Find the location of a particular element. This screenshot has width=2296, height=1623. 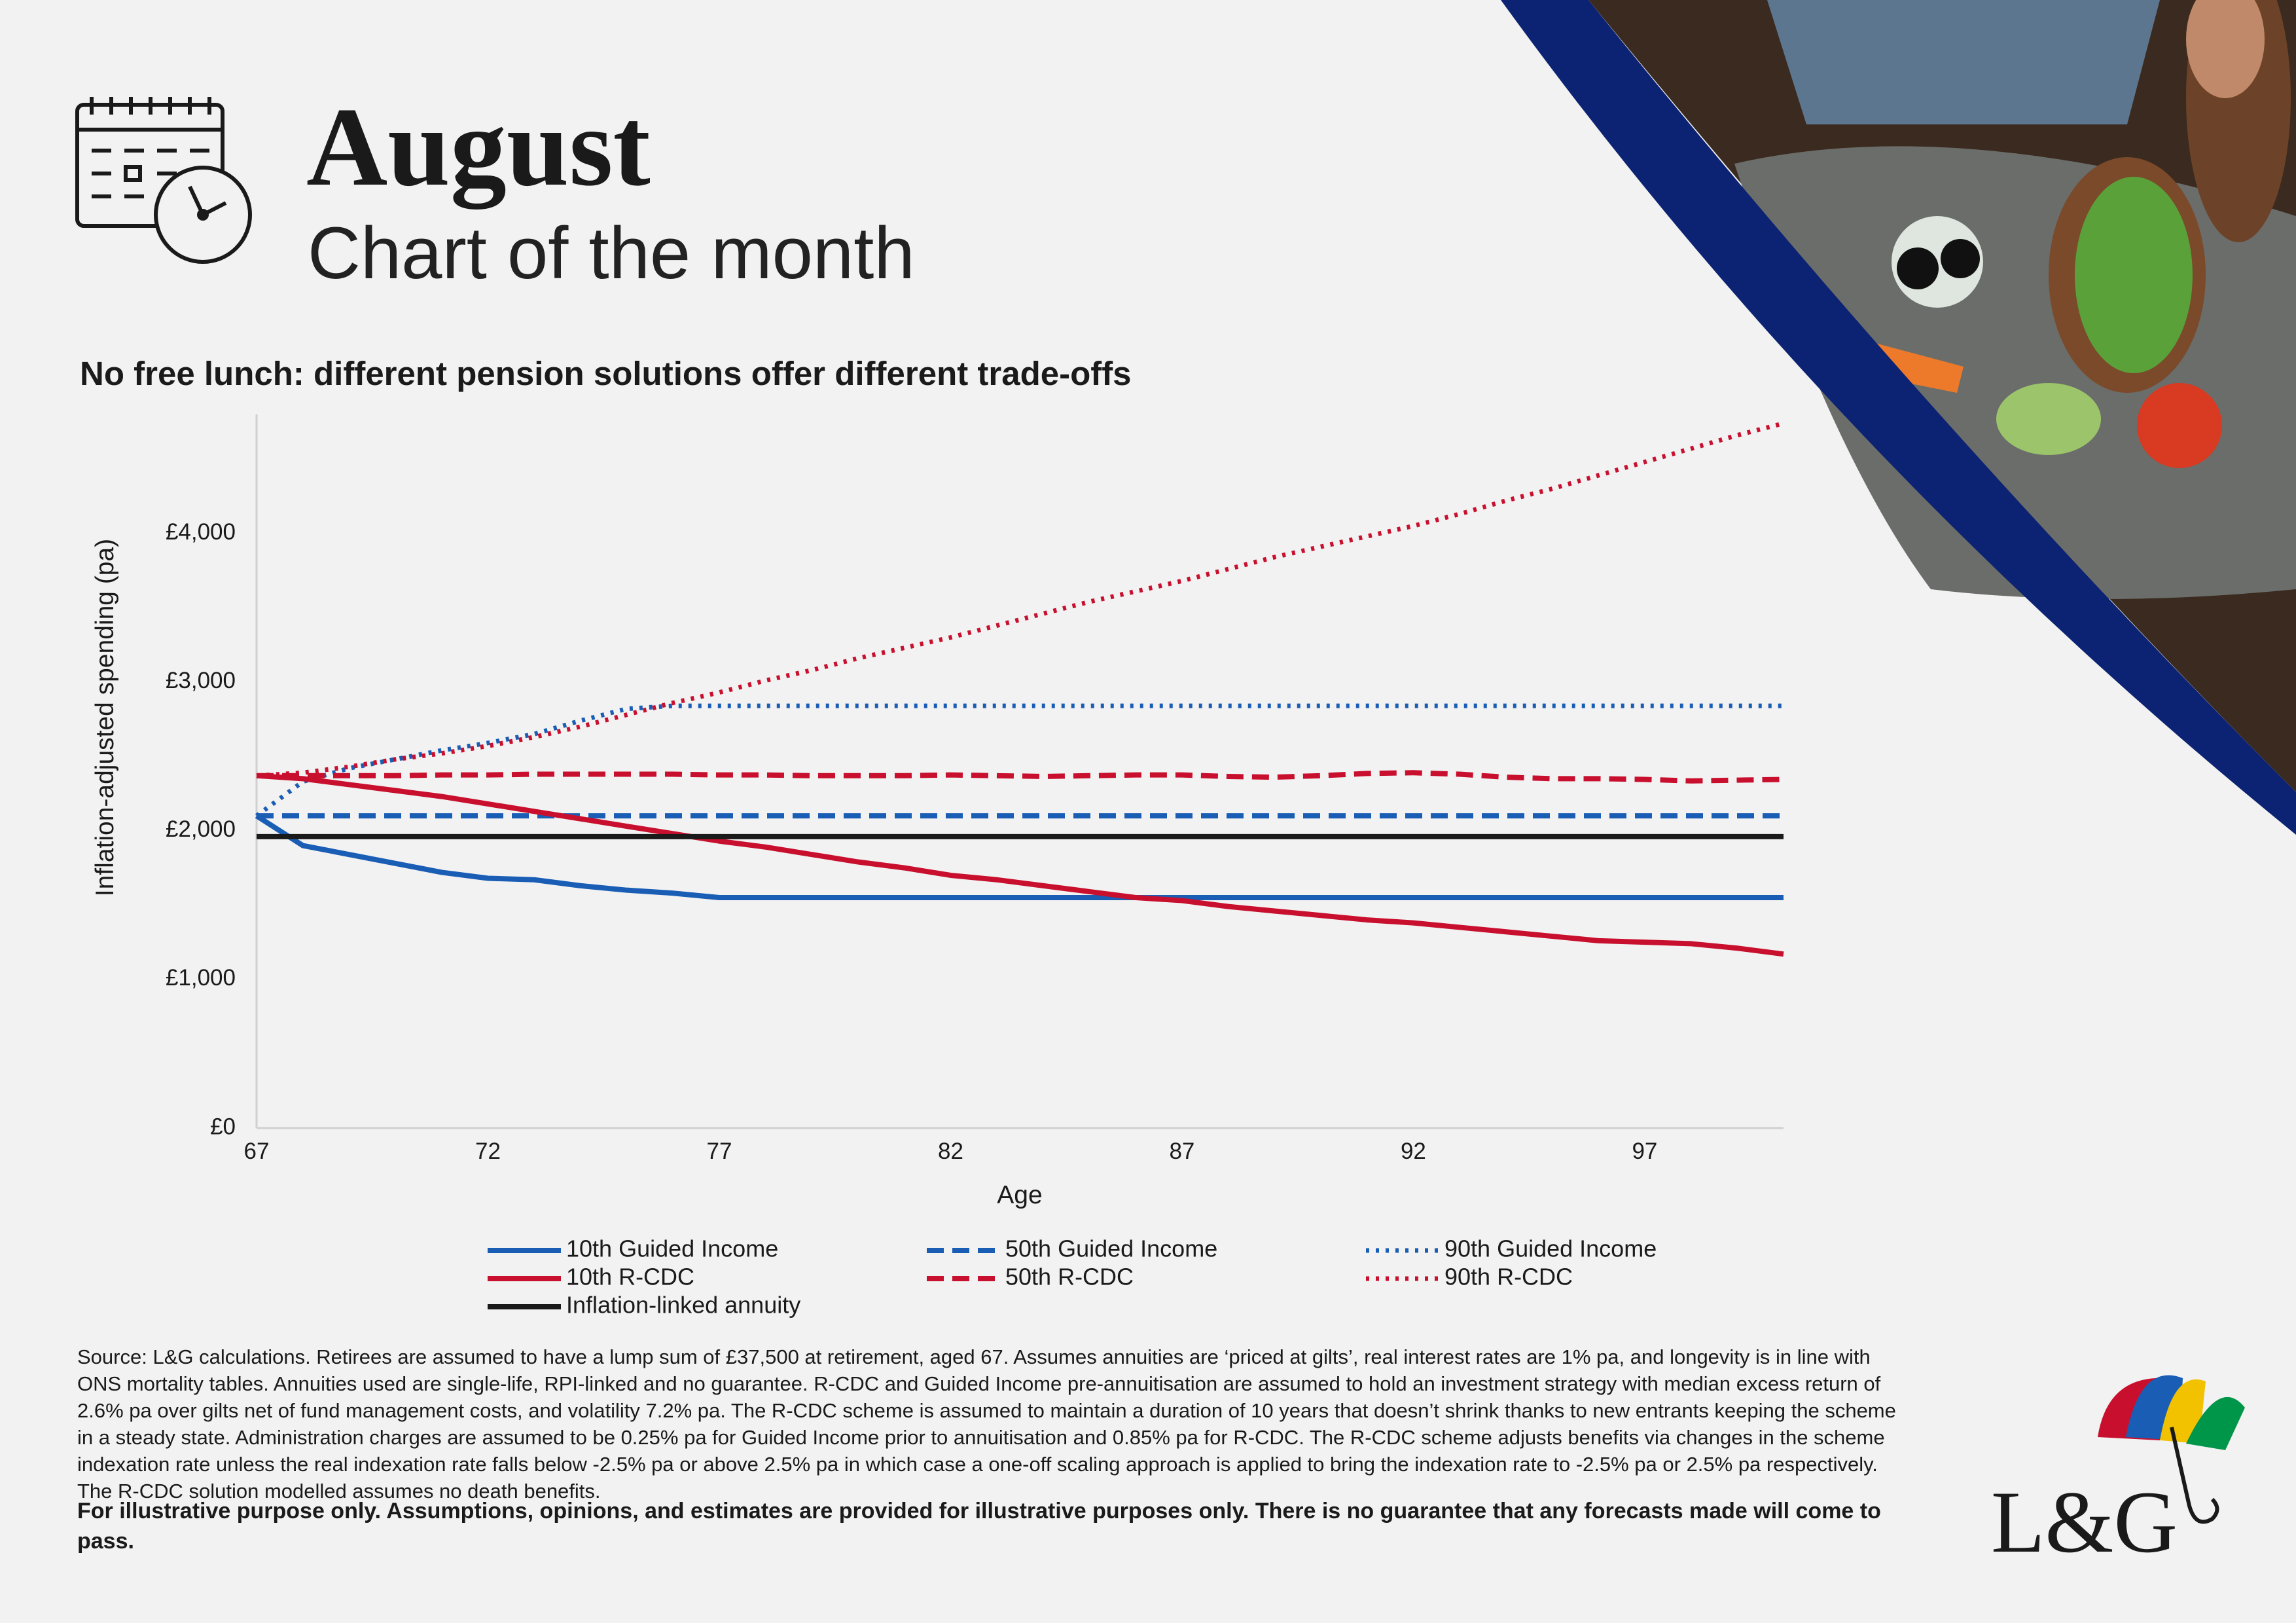

y-tick-label: £2,000 is located at coordinates (201, 829).